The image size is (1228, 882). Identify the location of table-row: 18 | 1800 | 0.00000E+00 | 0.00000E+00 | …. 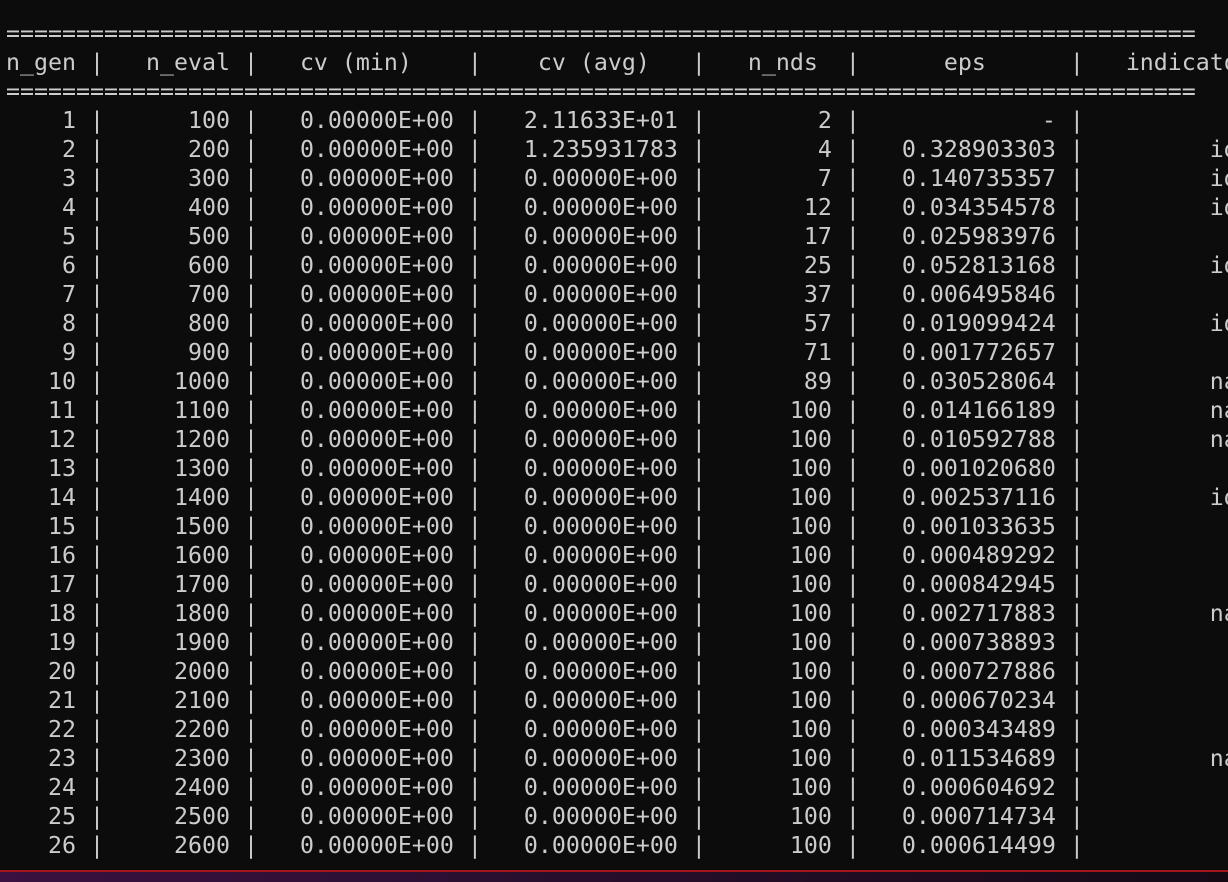
(617, 613).